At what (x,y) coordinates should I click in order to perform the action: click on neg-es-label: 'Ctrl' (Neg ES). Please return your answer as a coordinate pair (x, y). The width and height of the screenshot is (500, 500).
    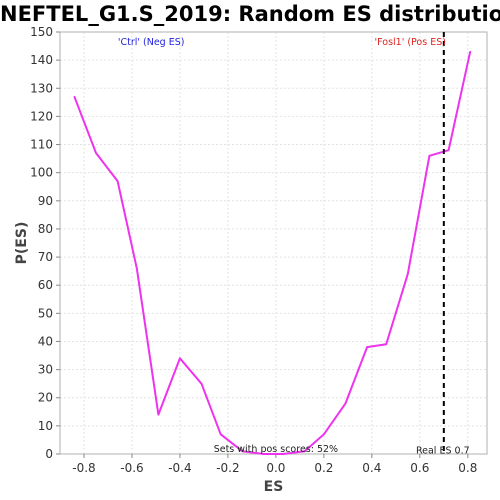
    Looking at the image, I should click on (151, 42).